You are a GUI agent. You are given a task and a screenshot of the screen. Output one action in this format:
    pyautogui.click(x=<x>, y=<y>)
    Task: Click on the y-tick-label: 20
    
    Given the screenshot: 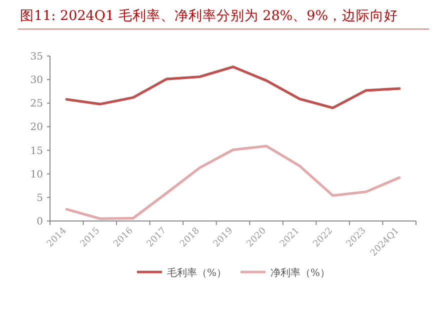 What is the action you would take?
    pyautogui.click(x=36, y=128)
    